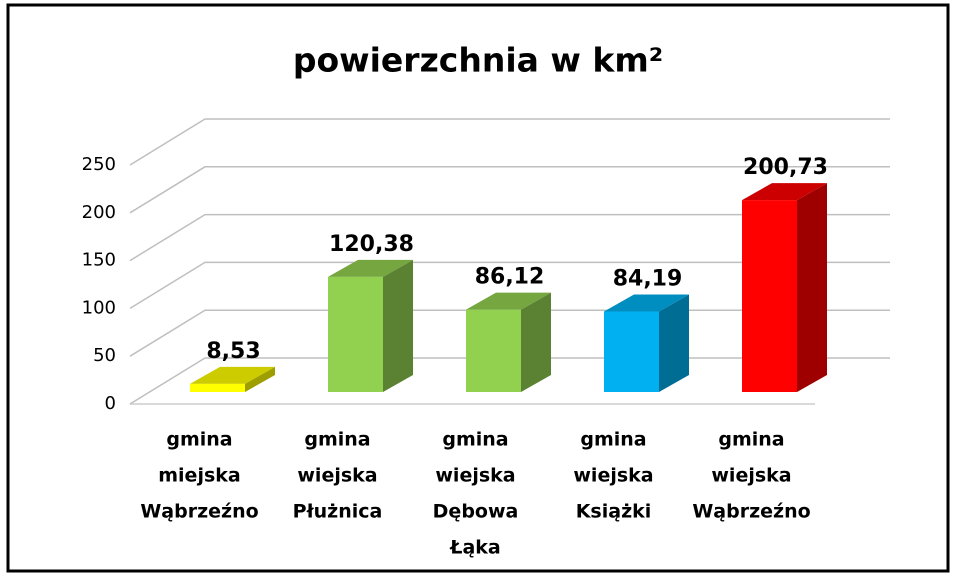  I want to click on x-tick-label: Łąka, so click(474, 548).